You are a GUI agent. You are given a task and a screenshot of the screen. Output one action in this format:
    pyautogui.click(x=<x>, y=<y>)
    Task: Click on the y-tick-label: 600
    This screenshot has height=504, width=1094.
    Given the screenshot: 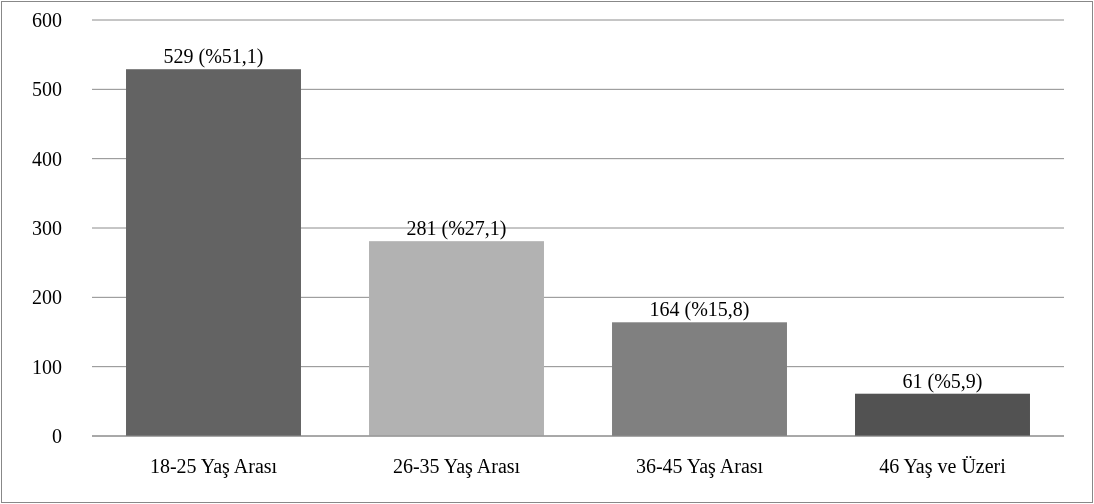 What is the action you would take?
    pyautogui.click(x=47, y=20)
    